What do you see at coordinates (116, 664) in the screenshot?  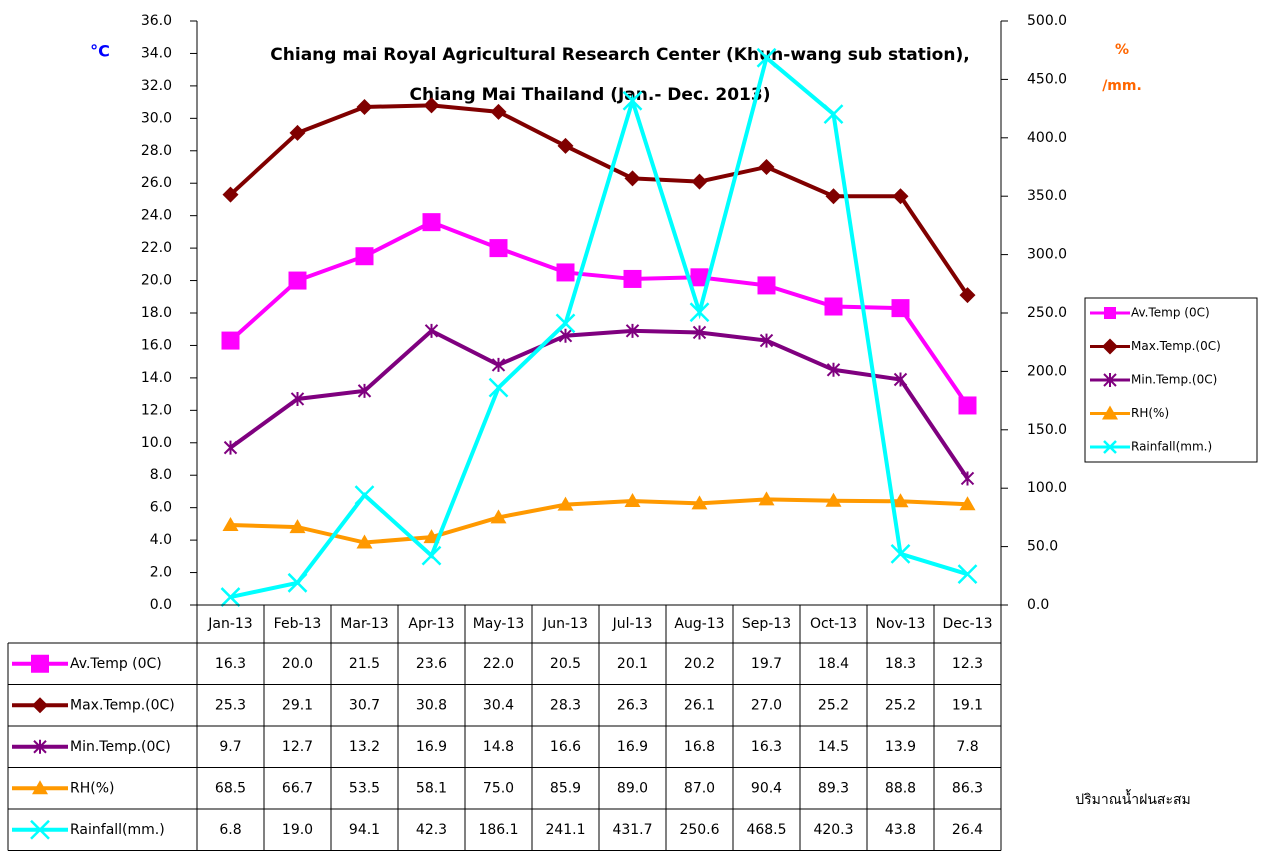 I see `legend-label: Av.Temp (0C)` at bounding box center [116, 664].